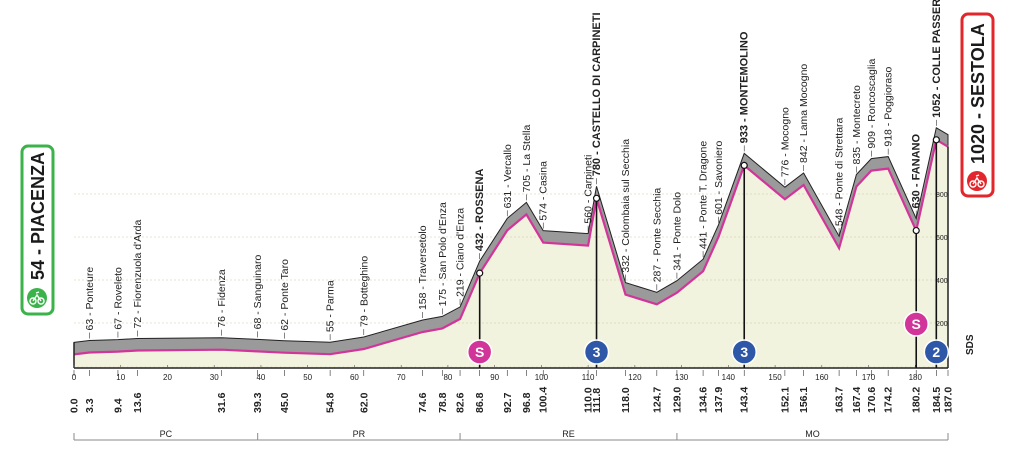  I want to click on km-label: 74.6, so click(423, 402).